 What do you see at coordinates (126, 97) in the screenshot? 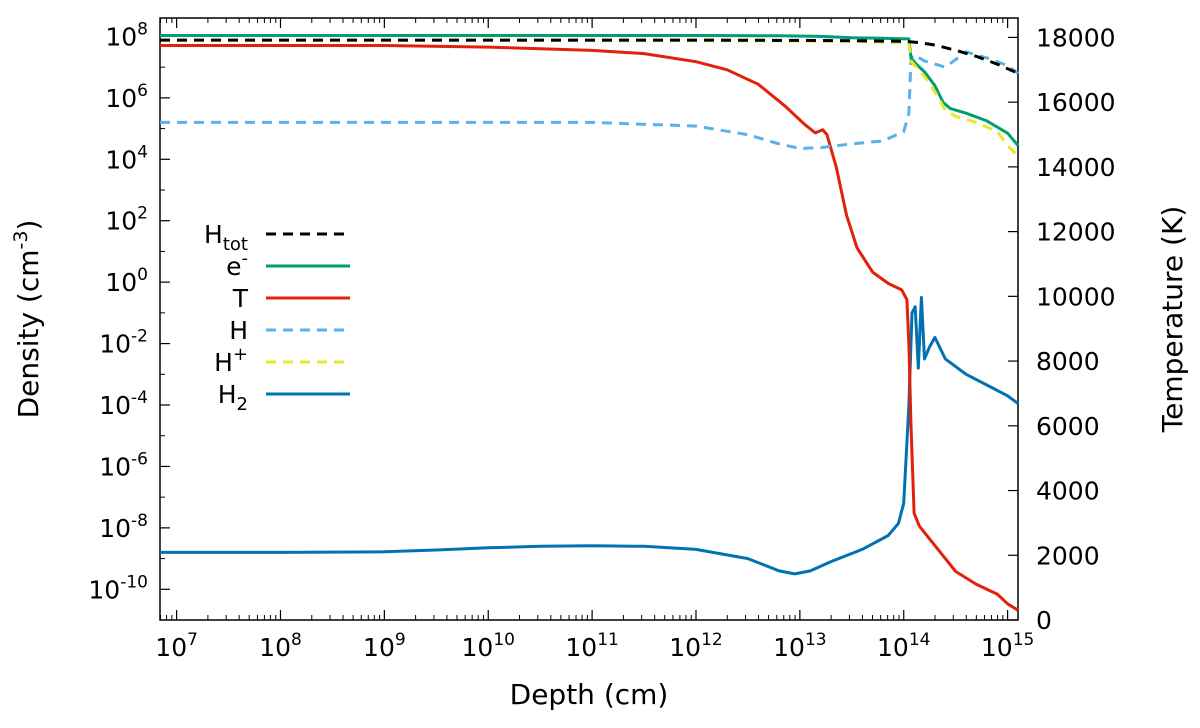
I see `y-left-tick-label: 10⁶` at bounding box center [126, 97].